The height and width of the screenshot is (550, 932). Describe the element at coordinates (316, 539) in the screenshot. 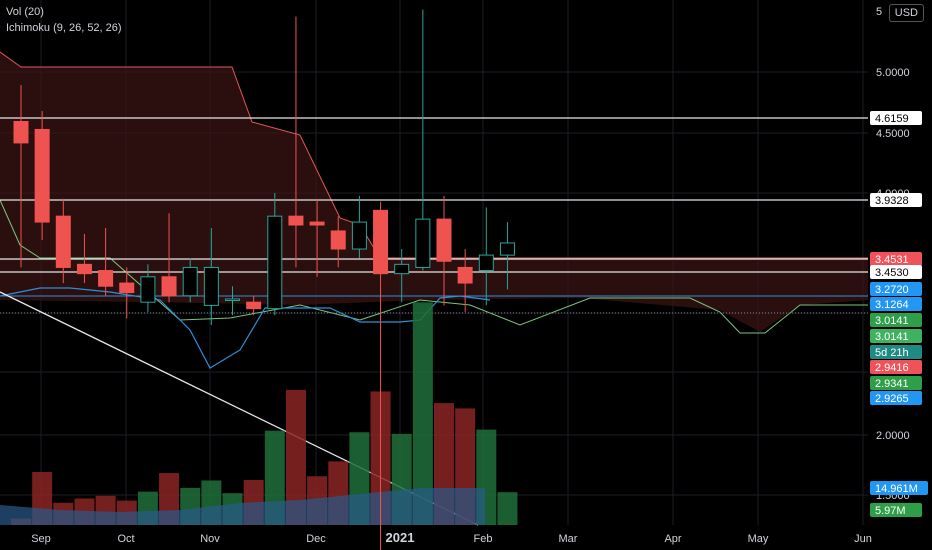

I see `x-tick-3: Dec` at that location.